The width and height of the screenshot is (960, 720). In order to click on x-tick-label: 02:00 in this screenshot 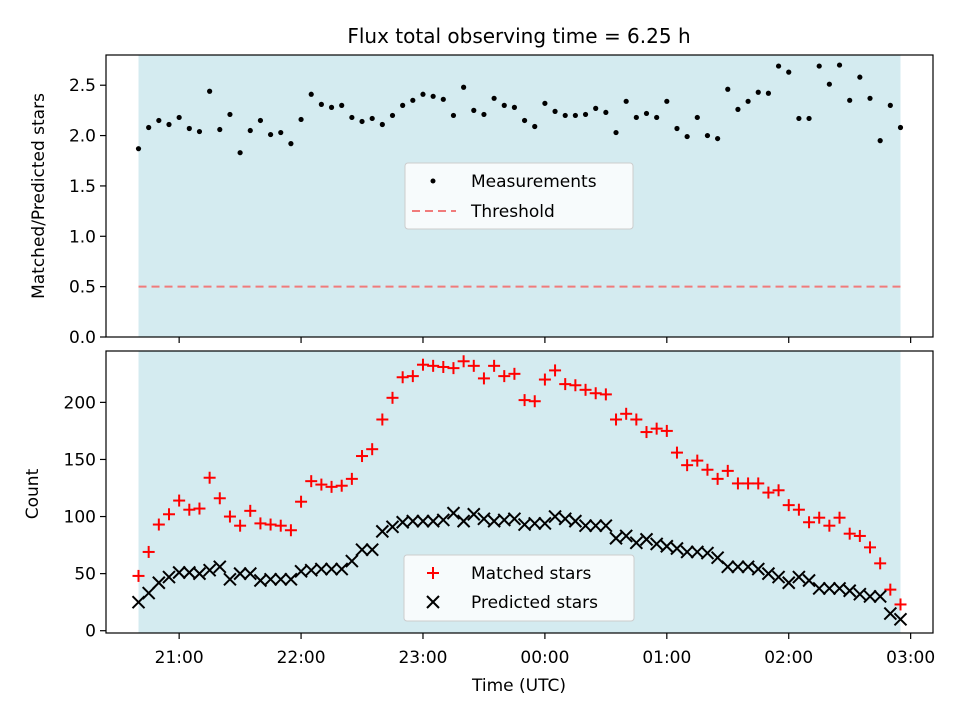, I will do `click(788, 658)`.